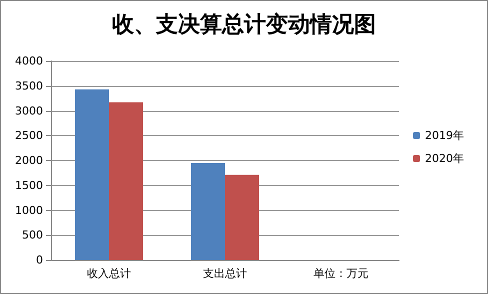  I want to click on legend-label: 2019年, so click(444, 135).